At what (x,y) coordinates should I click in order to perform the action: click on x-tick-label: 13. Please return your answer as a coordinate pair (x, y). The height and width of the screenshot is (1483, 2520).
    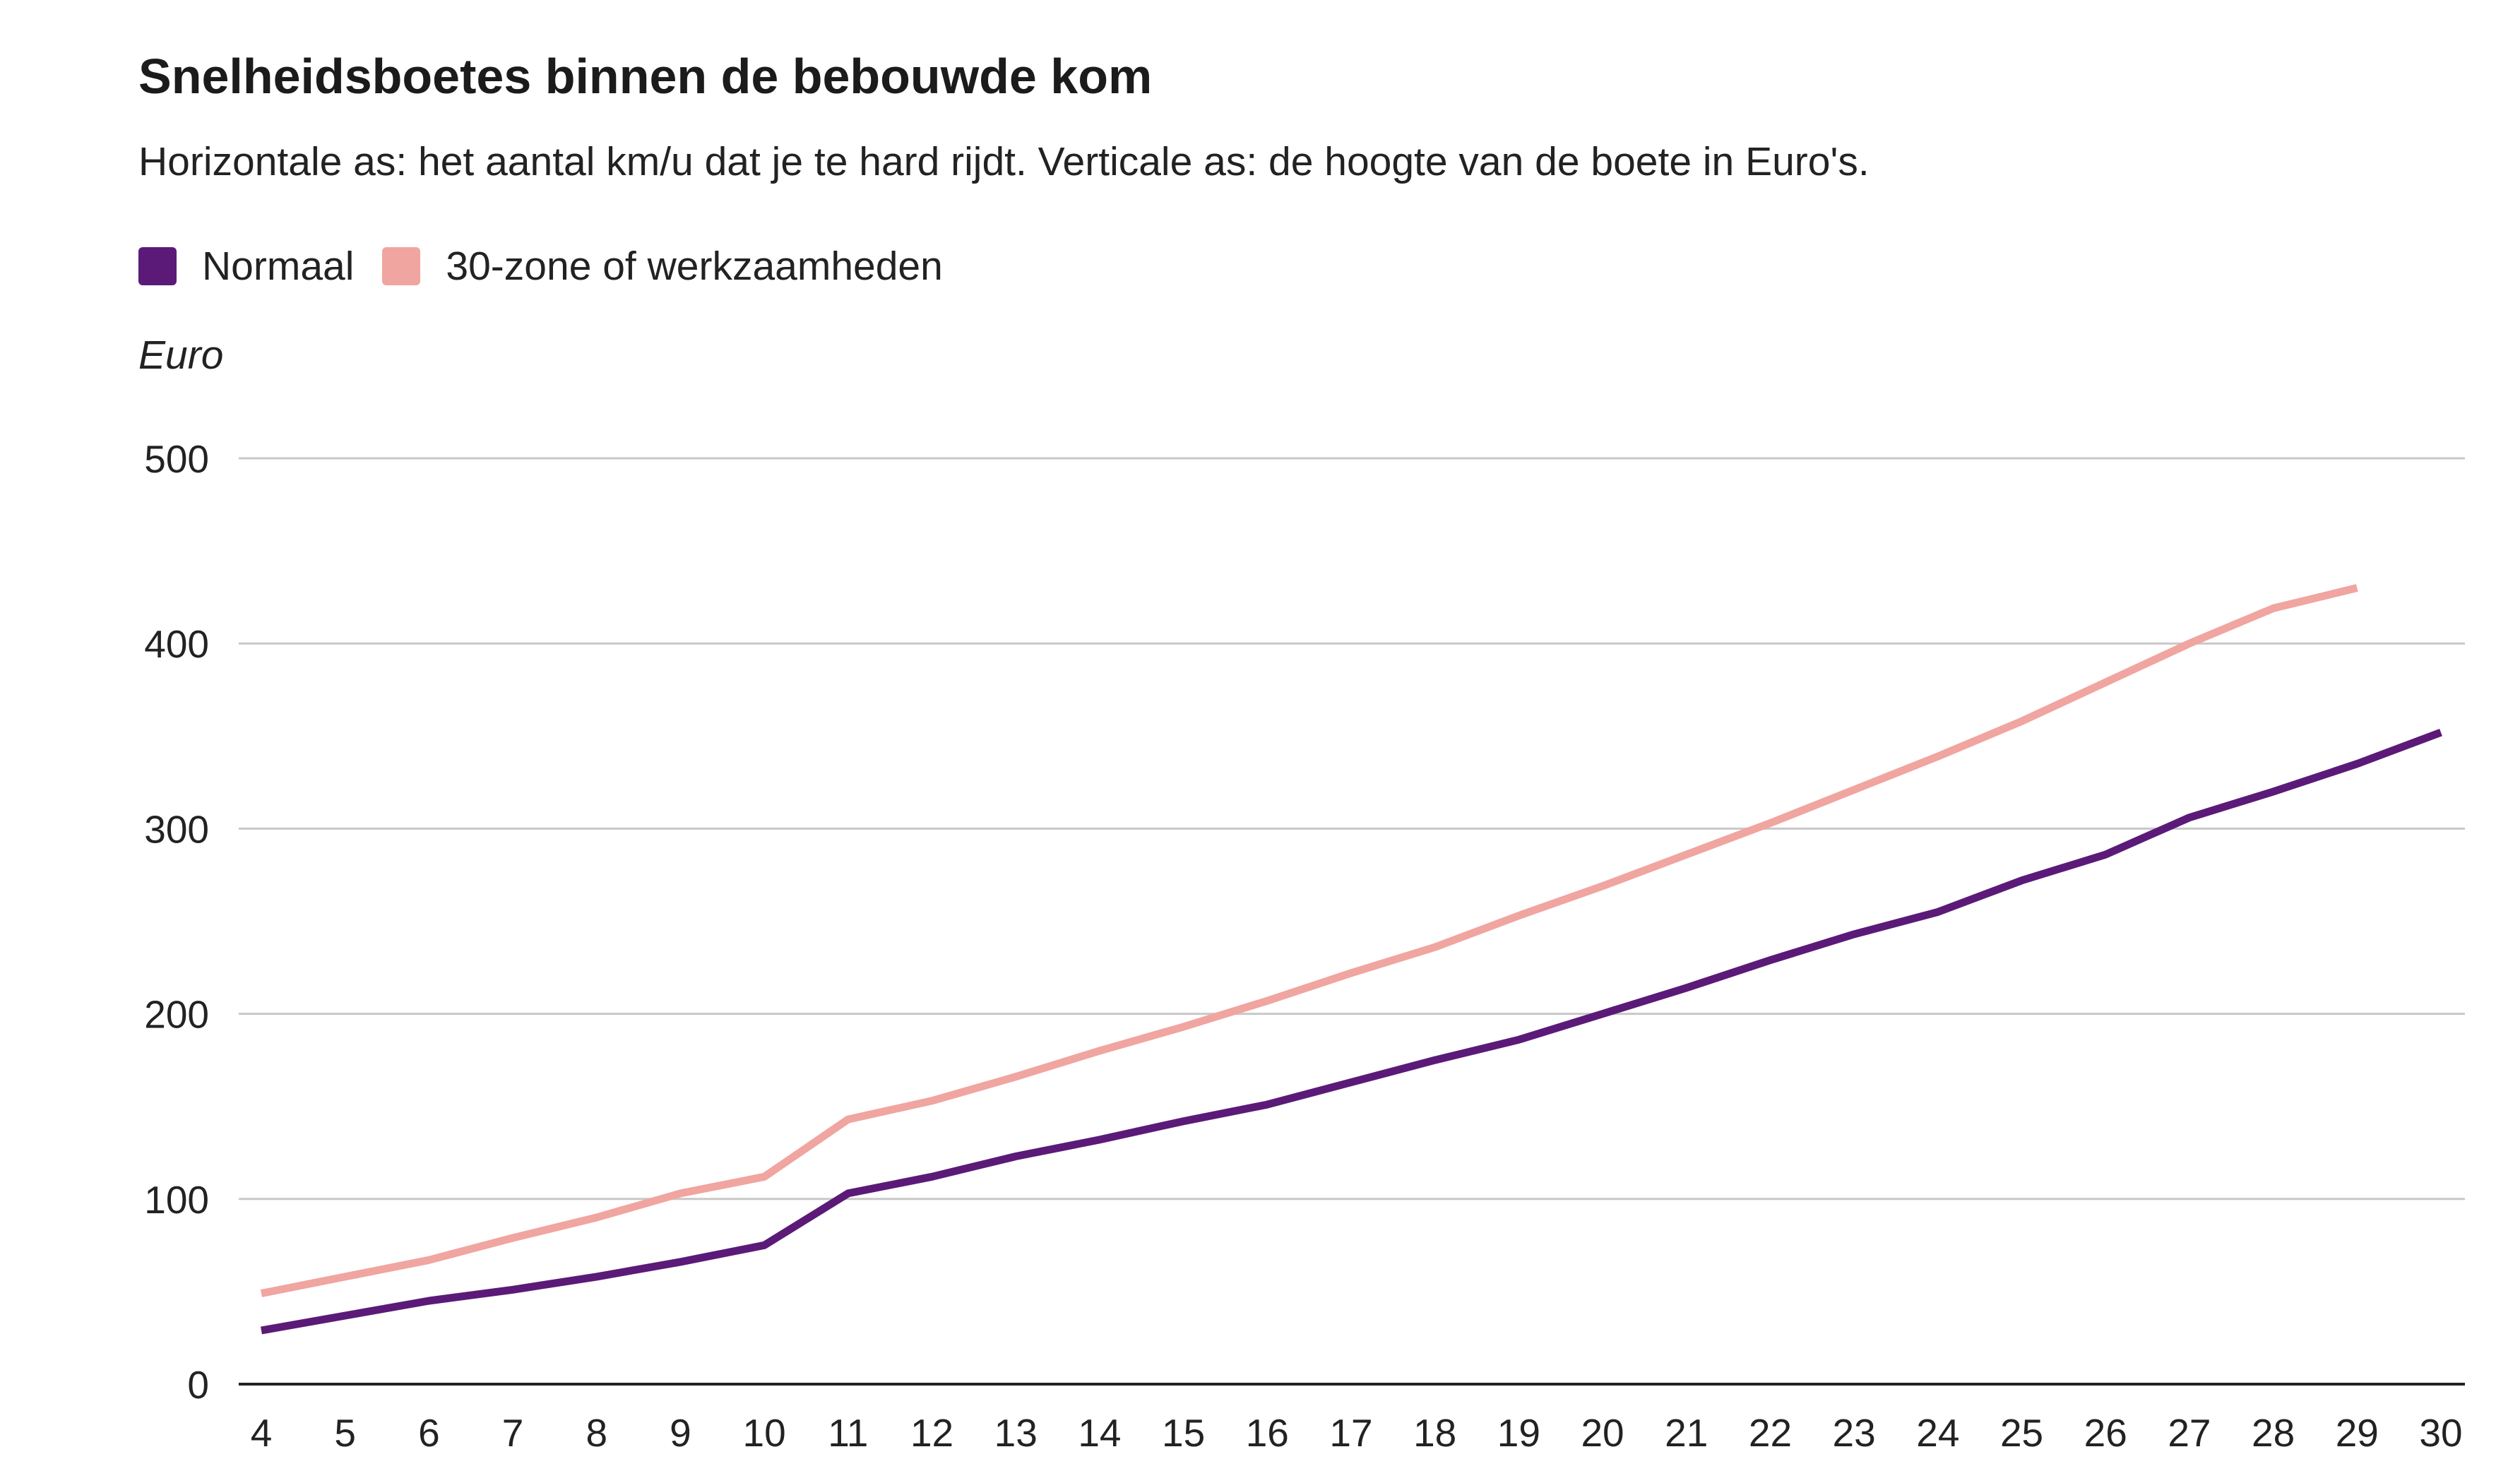
    Looking at the image, I should click on (1016, 1433).